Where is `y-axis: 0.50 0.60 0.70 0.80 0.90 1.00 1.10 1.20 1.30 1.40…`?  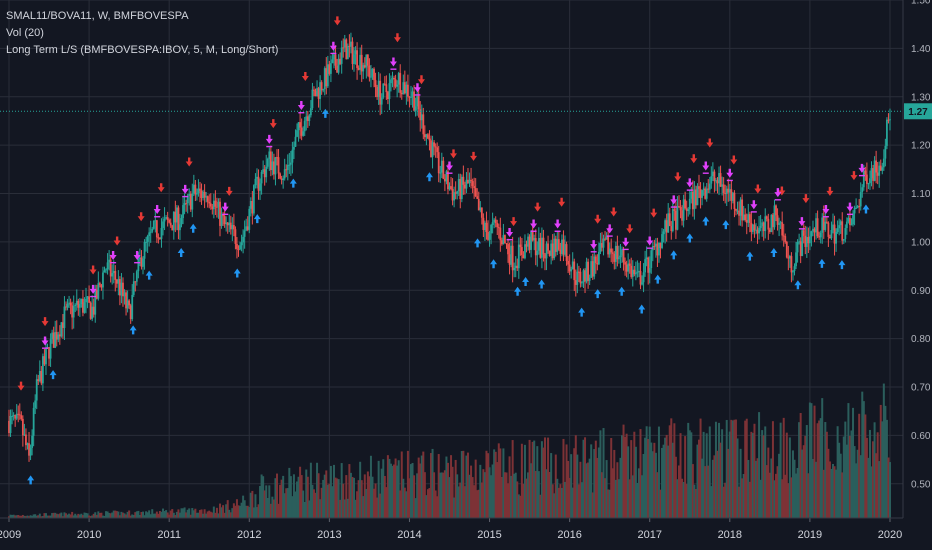 y-axis: 0.50 0.60 0.70 0.80 0.90 1.00 1.10 1.20 1.30 1.40… is located at coordinates (917, 259).